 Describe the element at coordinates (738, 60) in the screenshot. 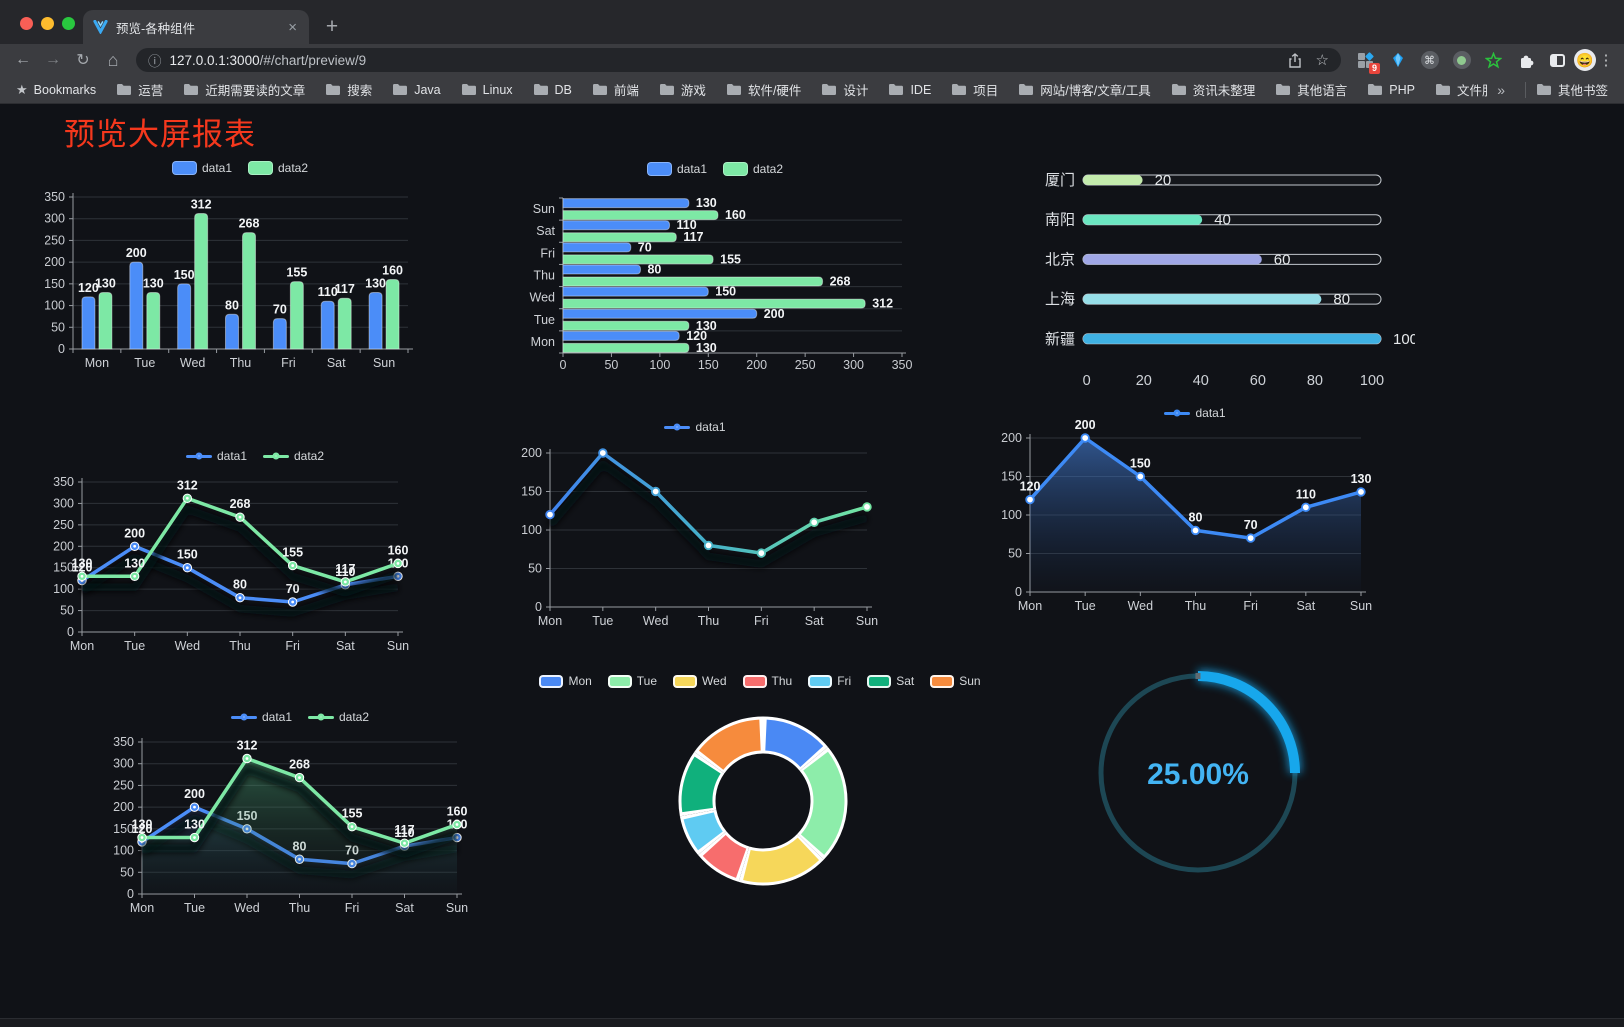

I see `address-bar: ⓘ 127.0.0.1:3000/#/chart/preview/9 ☆` at that location.